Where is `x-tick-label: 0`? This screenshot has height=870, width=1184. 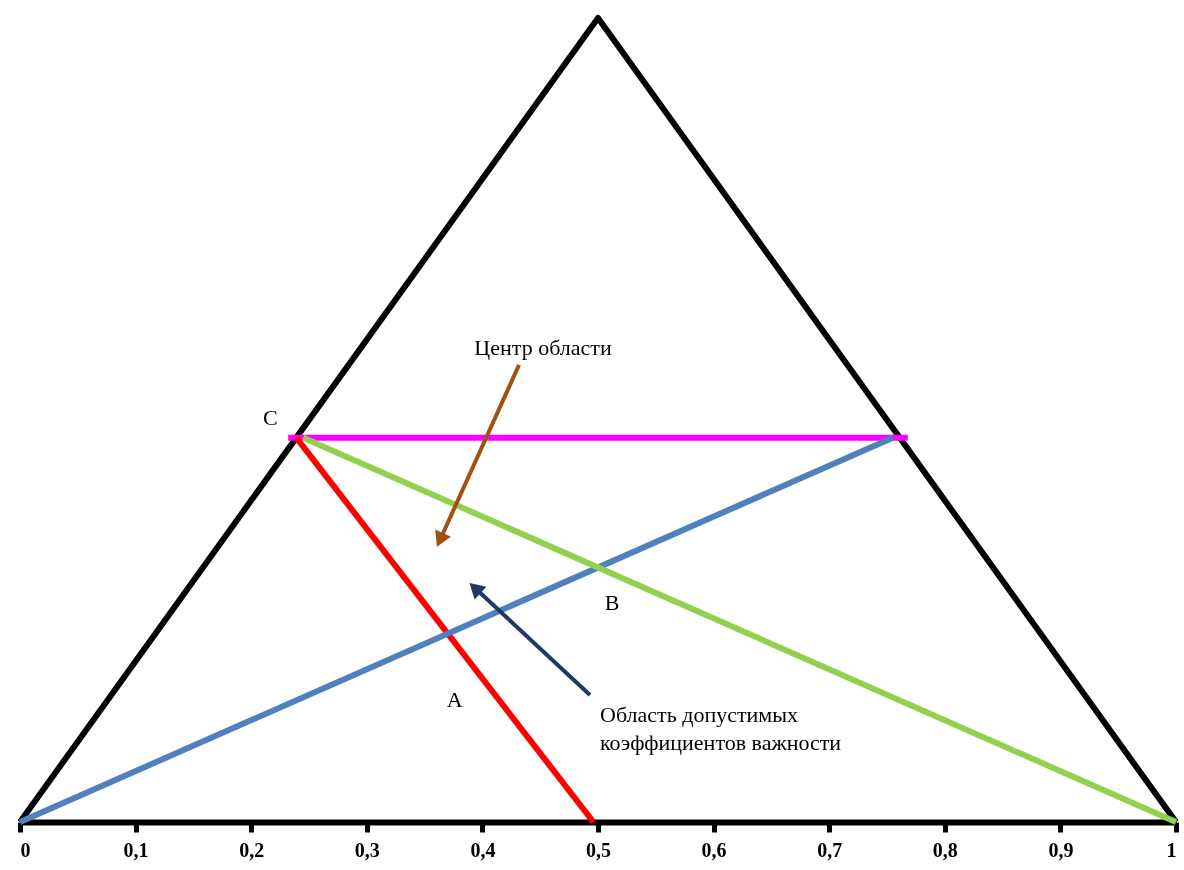 x-tick-label: 0 is located at coordinates (25, 849).